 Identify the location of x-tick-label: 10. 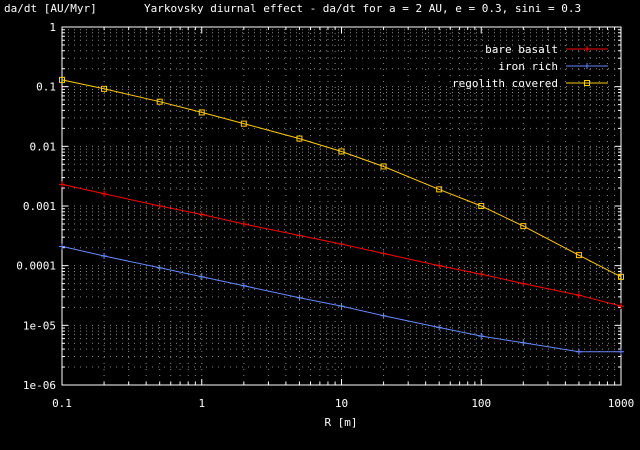
(341, 403).